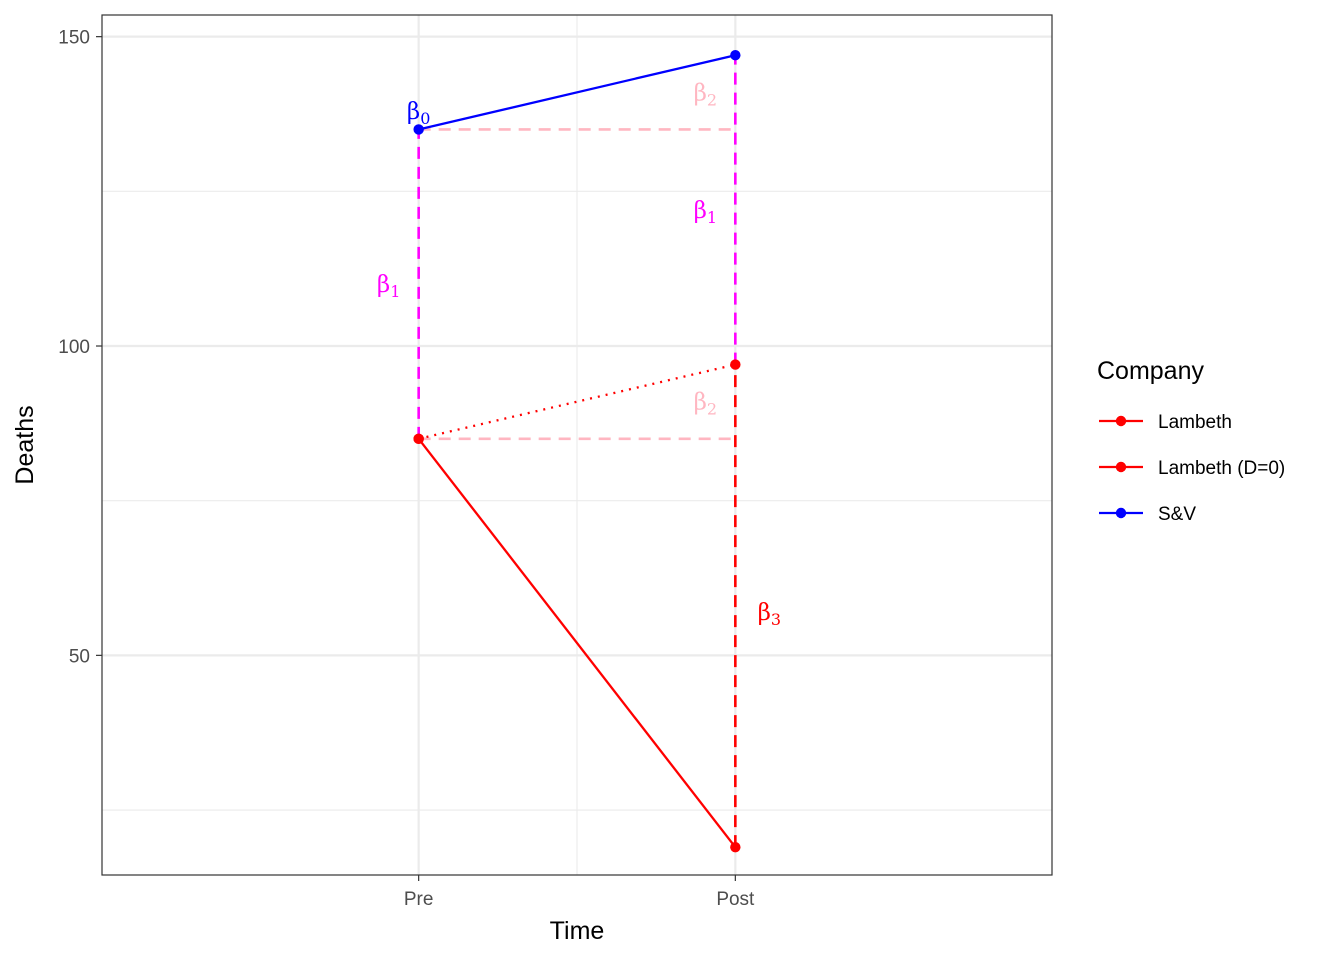 The width and height of the screenshot is (1344, 960). Describe the element at coordinates (577, 643) in the screenshot. I see `series-line-lambeth` at that location.